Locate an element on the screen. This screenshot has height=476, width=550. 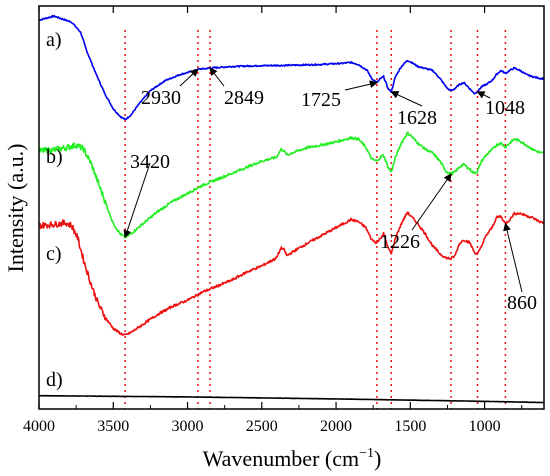
x-tick-label-1000: 1000 is located at coordinates (485, 426).